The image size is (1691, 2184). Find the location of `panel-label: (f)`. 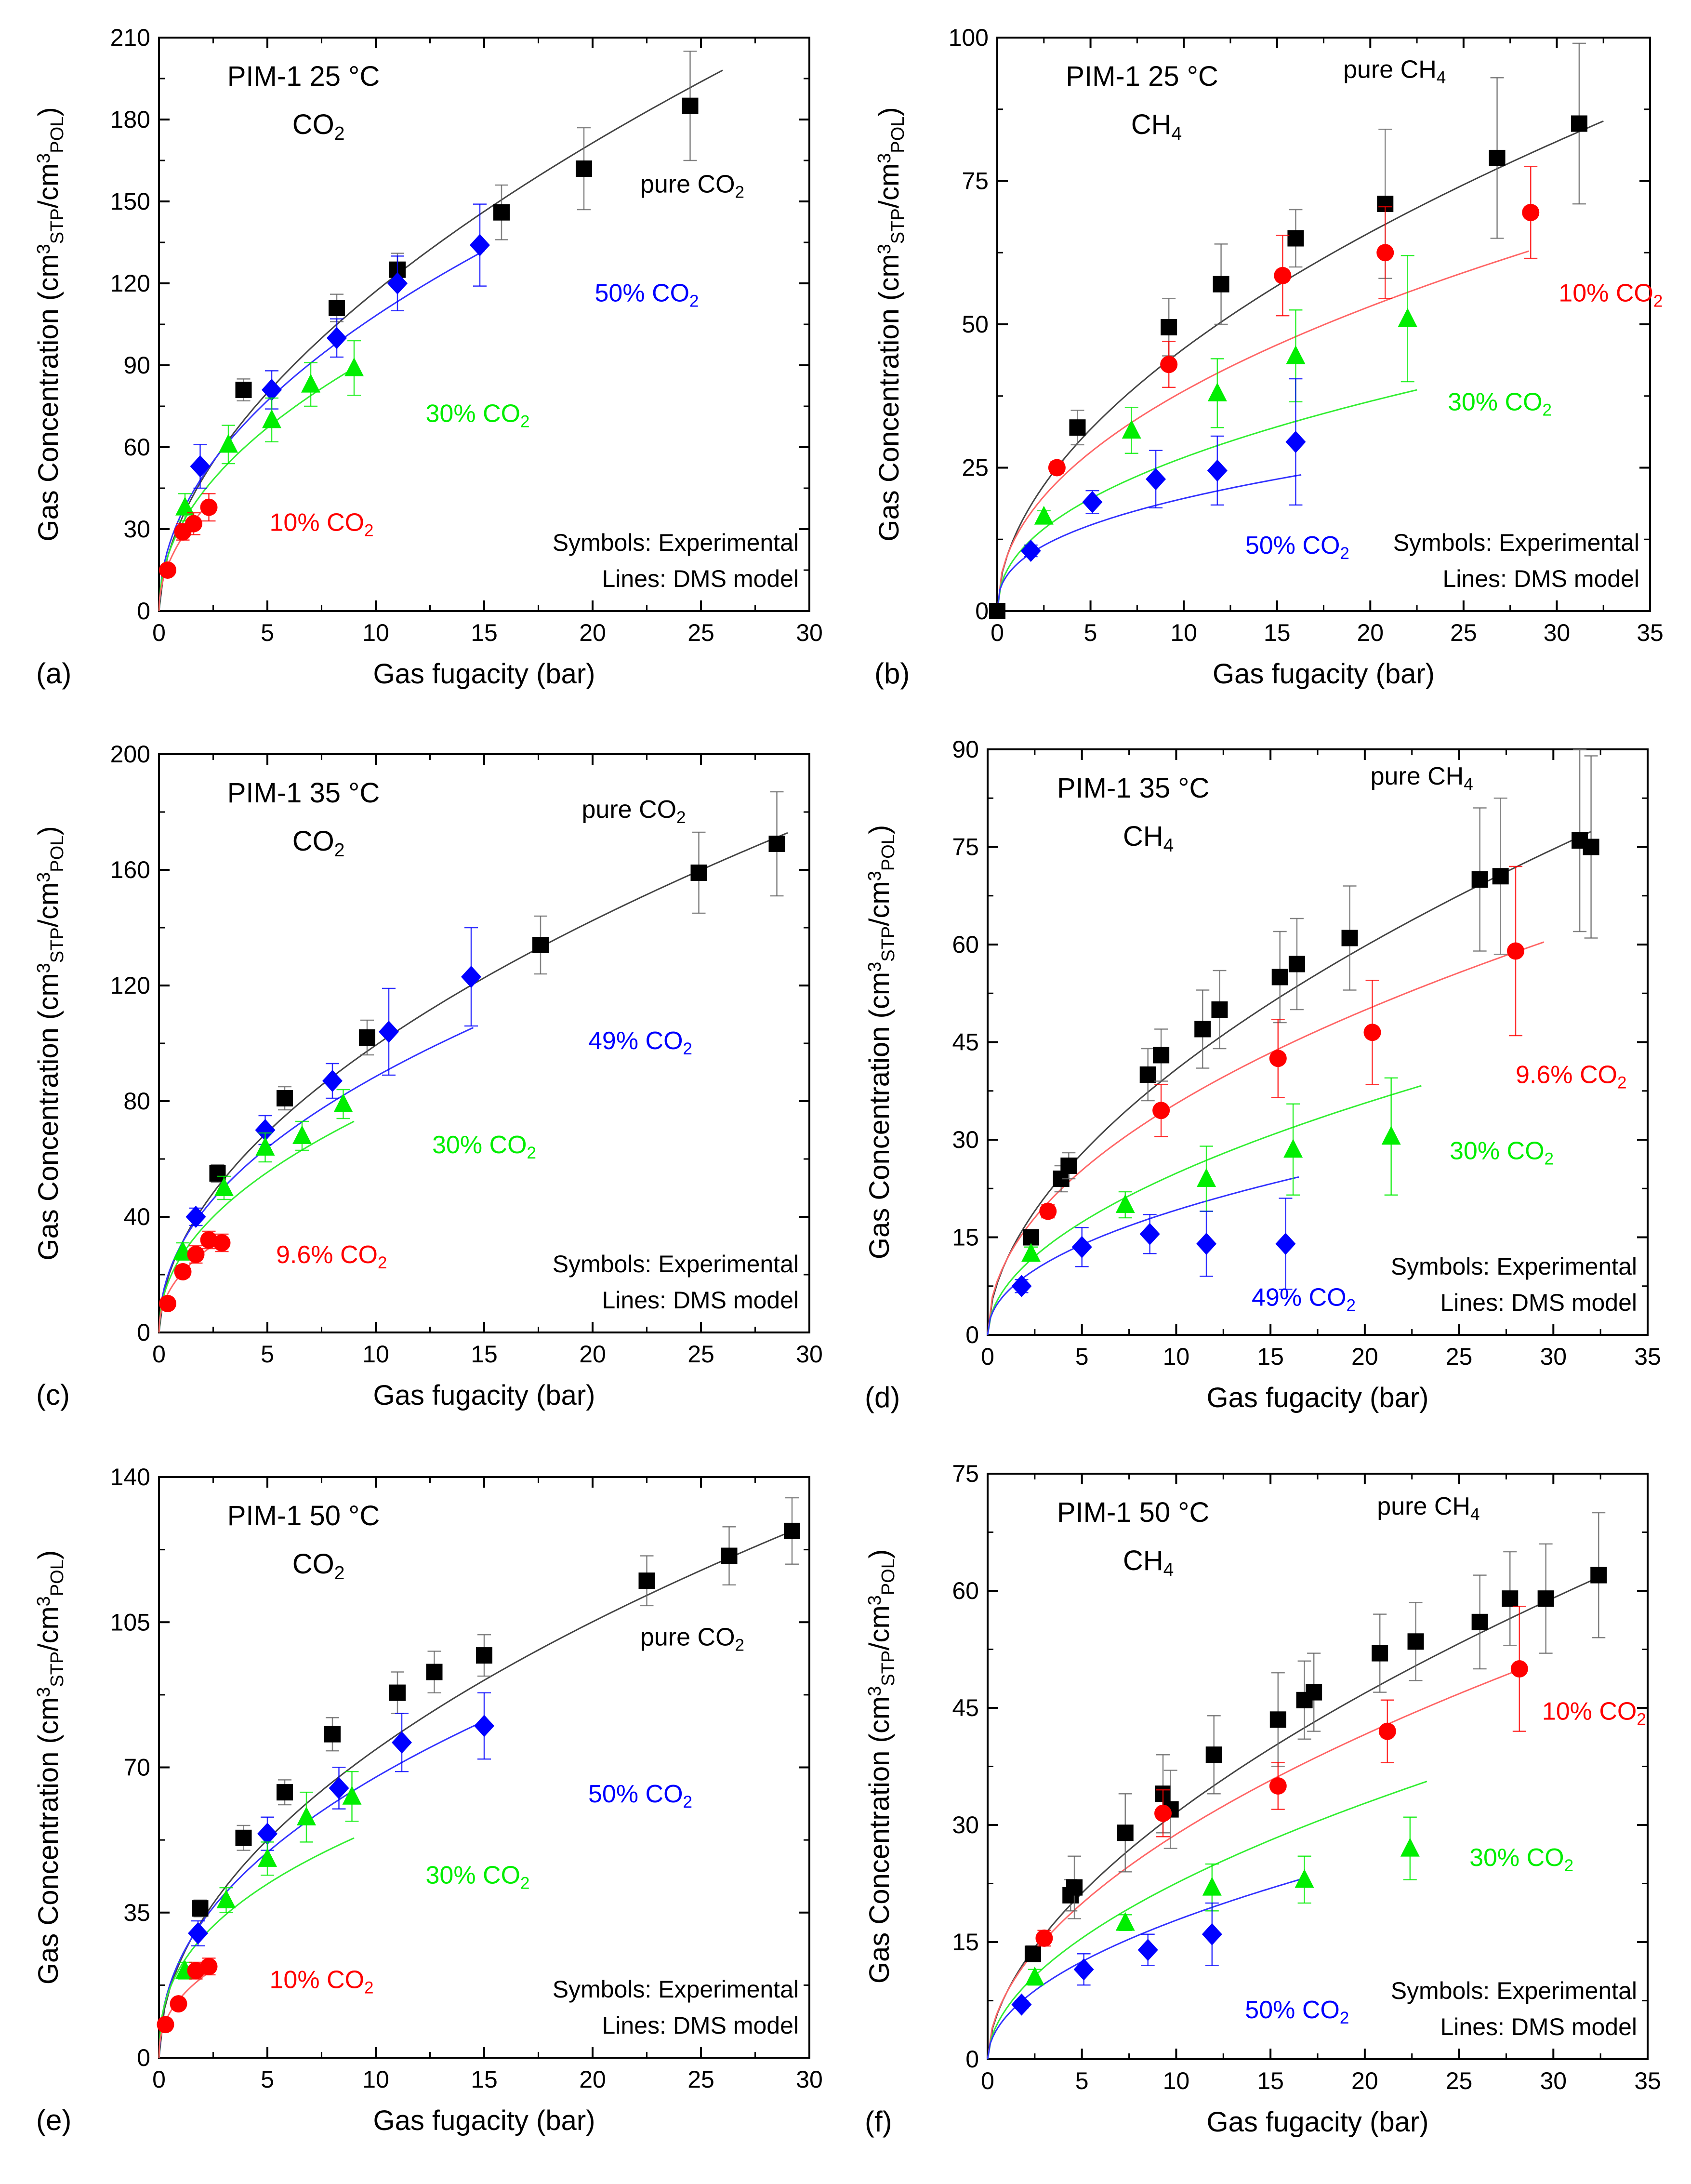

panel-label: (f) is located at coordinates (878, 2121).